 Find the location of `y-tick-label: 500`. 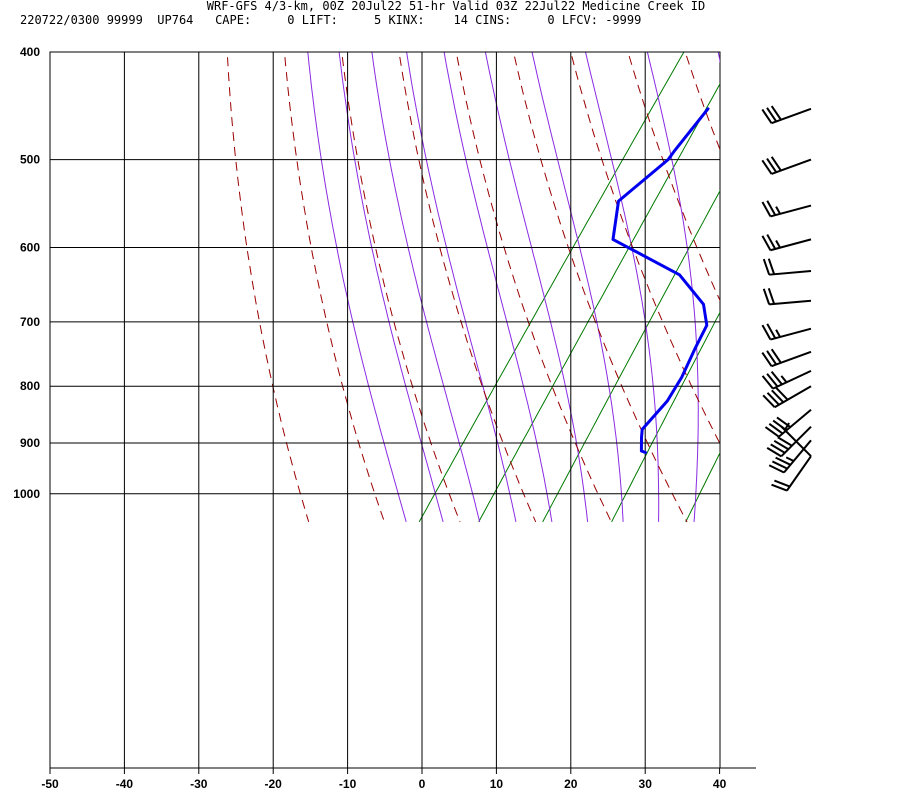

y-tick-label: 500 is located at coordinates (30, 160).